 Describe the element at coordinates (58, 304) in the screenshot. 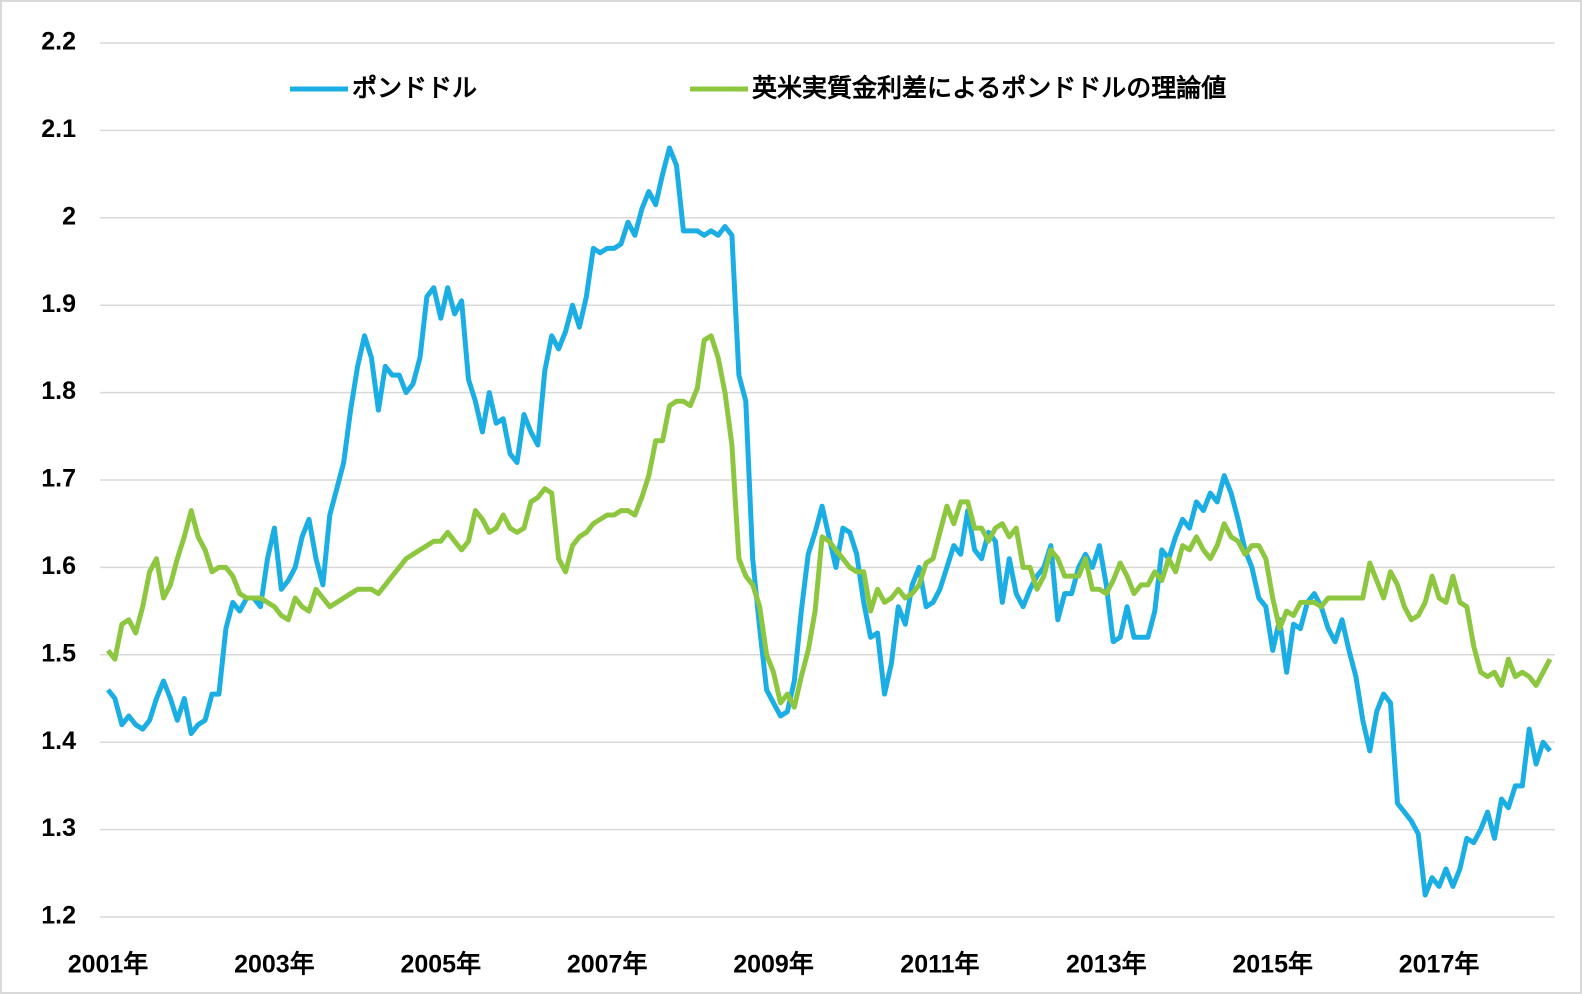

I see `y-tick-label: 1.9` at that location.